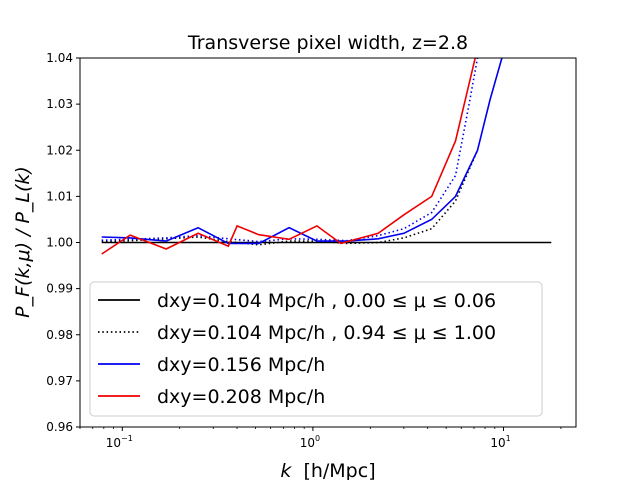 The image size is (640, 480). I want to click on x-axis-label: k [h/Mpc], so click(327, 470).